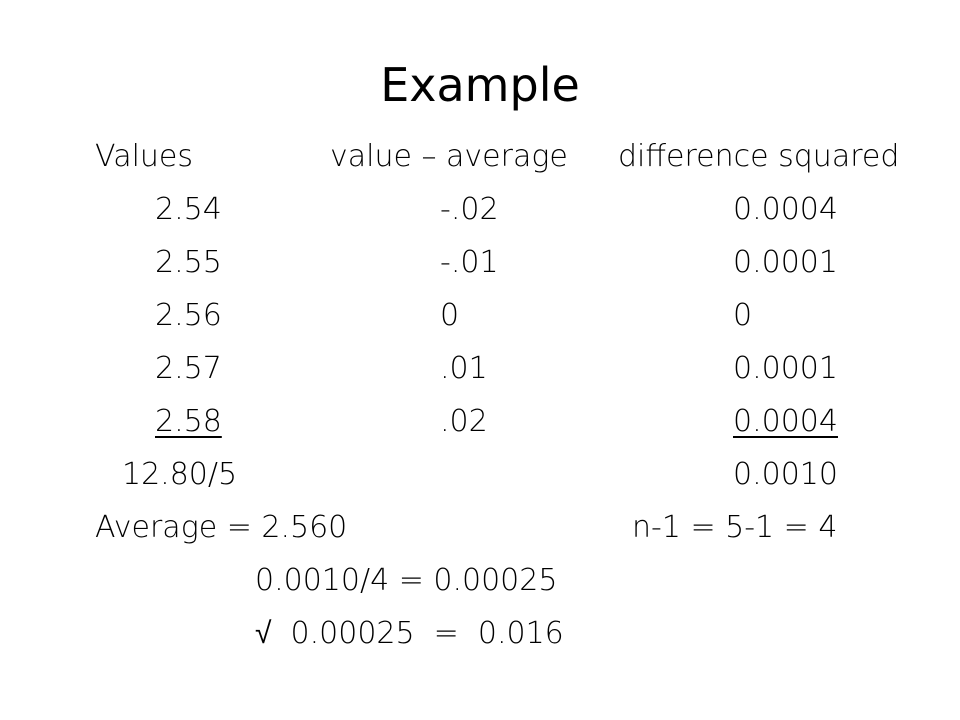  Describe the element at coordinates (406, 580) in the screenshot. I see `variance: 0.0010/4 = 0.00025` at that location.